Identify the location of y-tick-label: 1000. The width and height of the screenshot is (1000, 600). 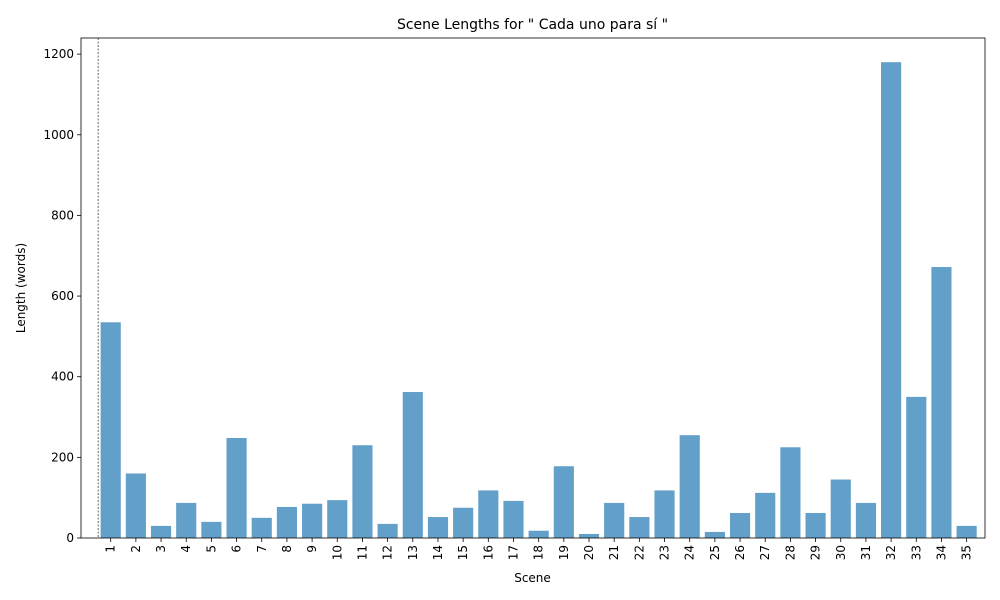
(58, 135).